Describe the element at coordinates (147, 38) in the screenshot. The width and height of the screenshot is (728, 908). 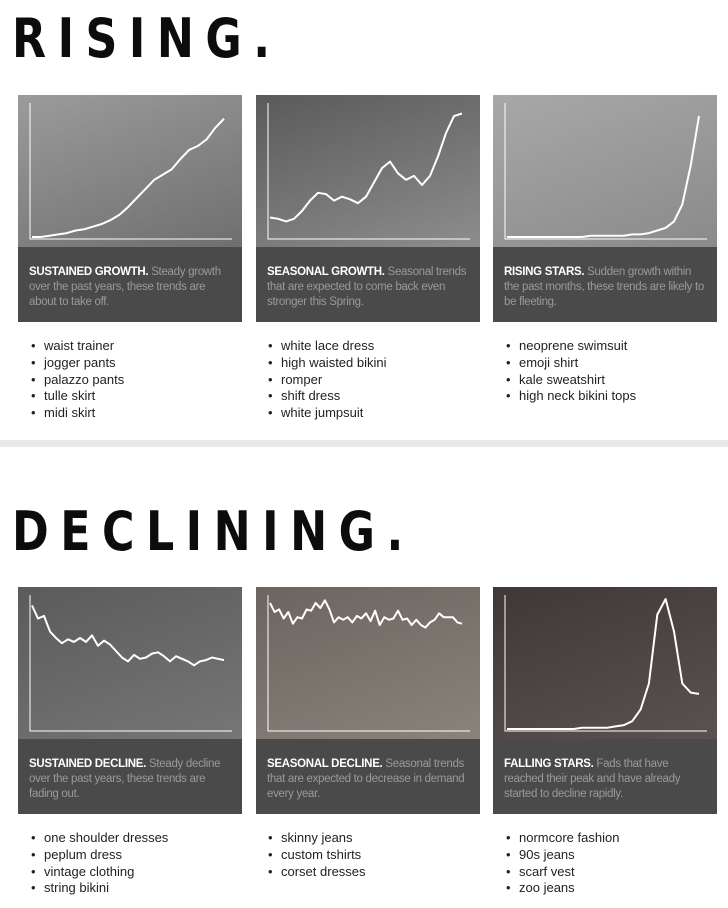
I see `rising-title: RISING.` at that location.